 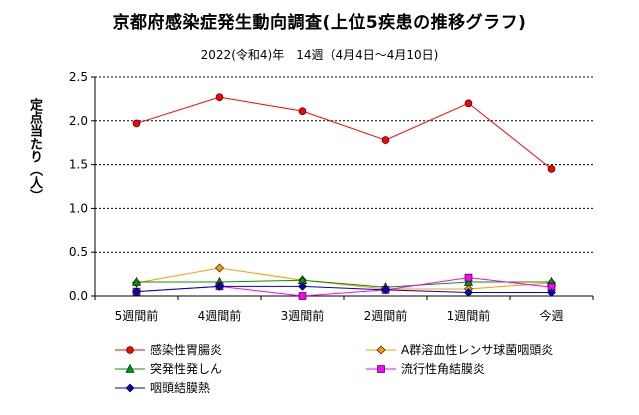 What do you see at coordinates (137, 315) in the screenshot?
I see `x-tick-label: 5週間前` at bounding box center [137, 315].